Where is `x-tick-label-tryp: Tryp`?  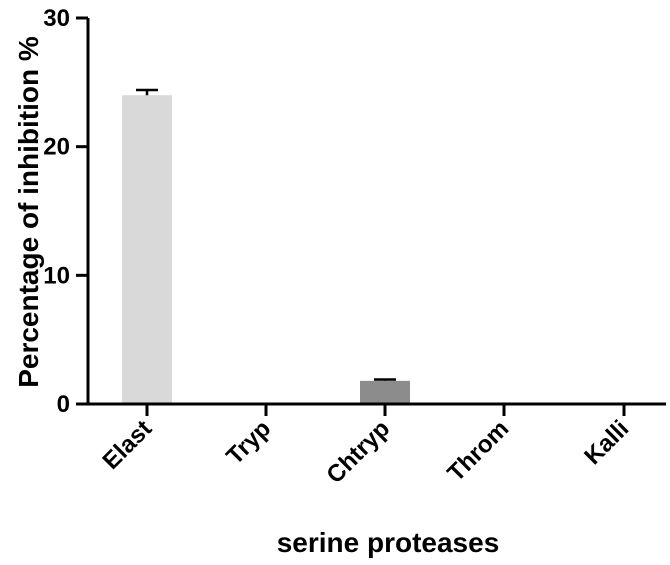
x-tick-label-tryp: Tryp is located at coordinates (248, 442).